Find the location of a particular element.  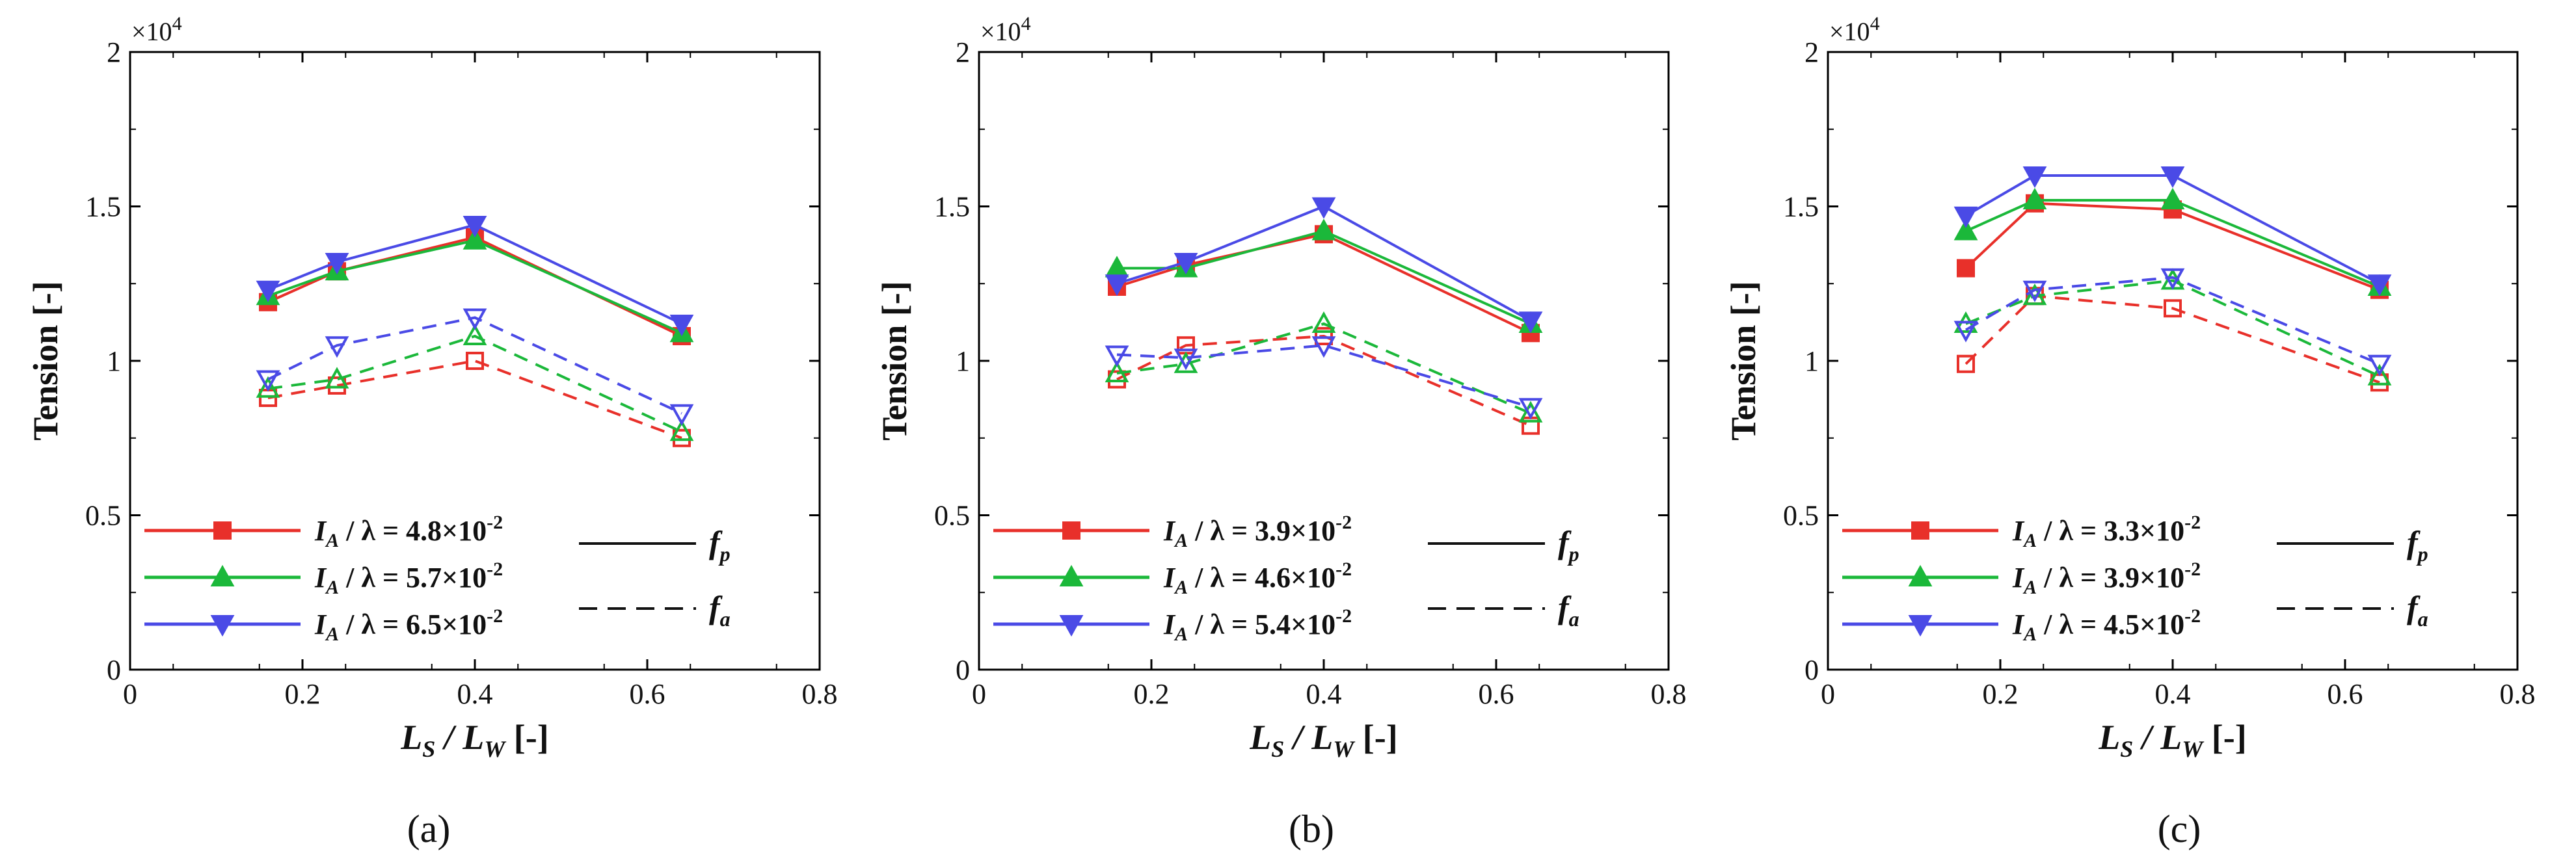

x-tick-label: 0.8 is located at coordinates (2518, 694).